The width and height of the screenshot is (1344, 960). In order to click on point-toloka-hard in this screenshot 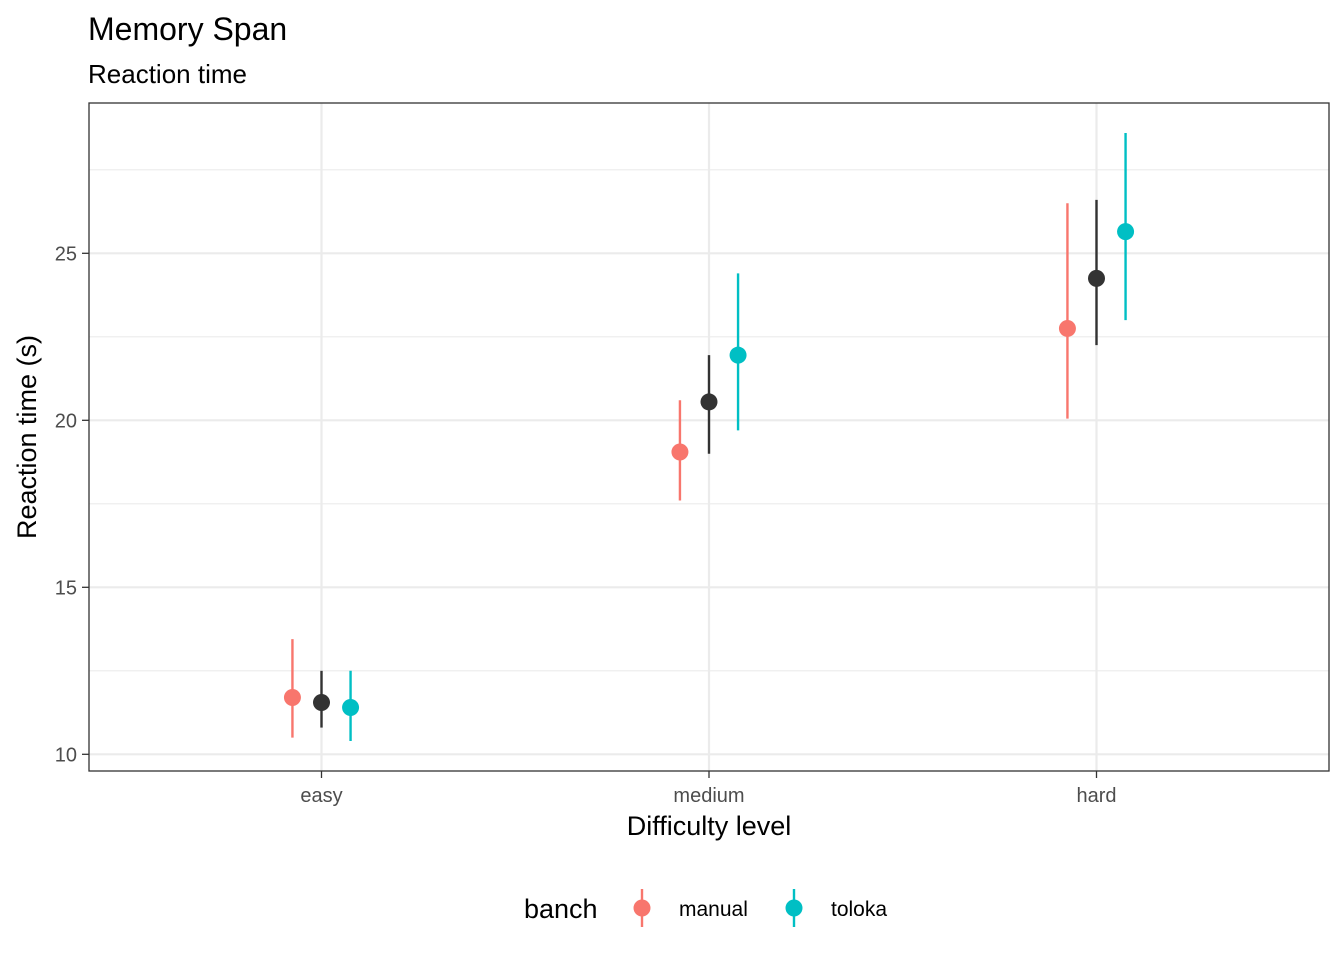, I will do `click(1126, 232)`.